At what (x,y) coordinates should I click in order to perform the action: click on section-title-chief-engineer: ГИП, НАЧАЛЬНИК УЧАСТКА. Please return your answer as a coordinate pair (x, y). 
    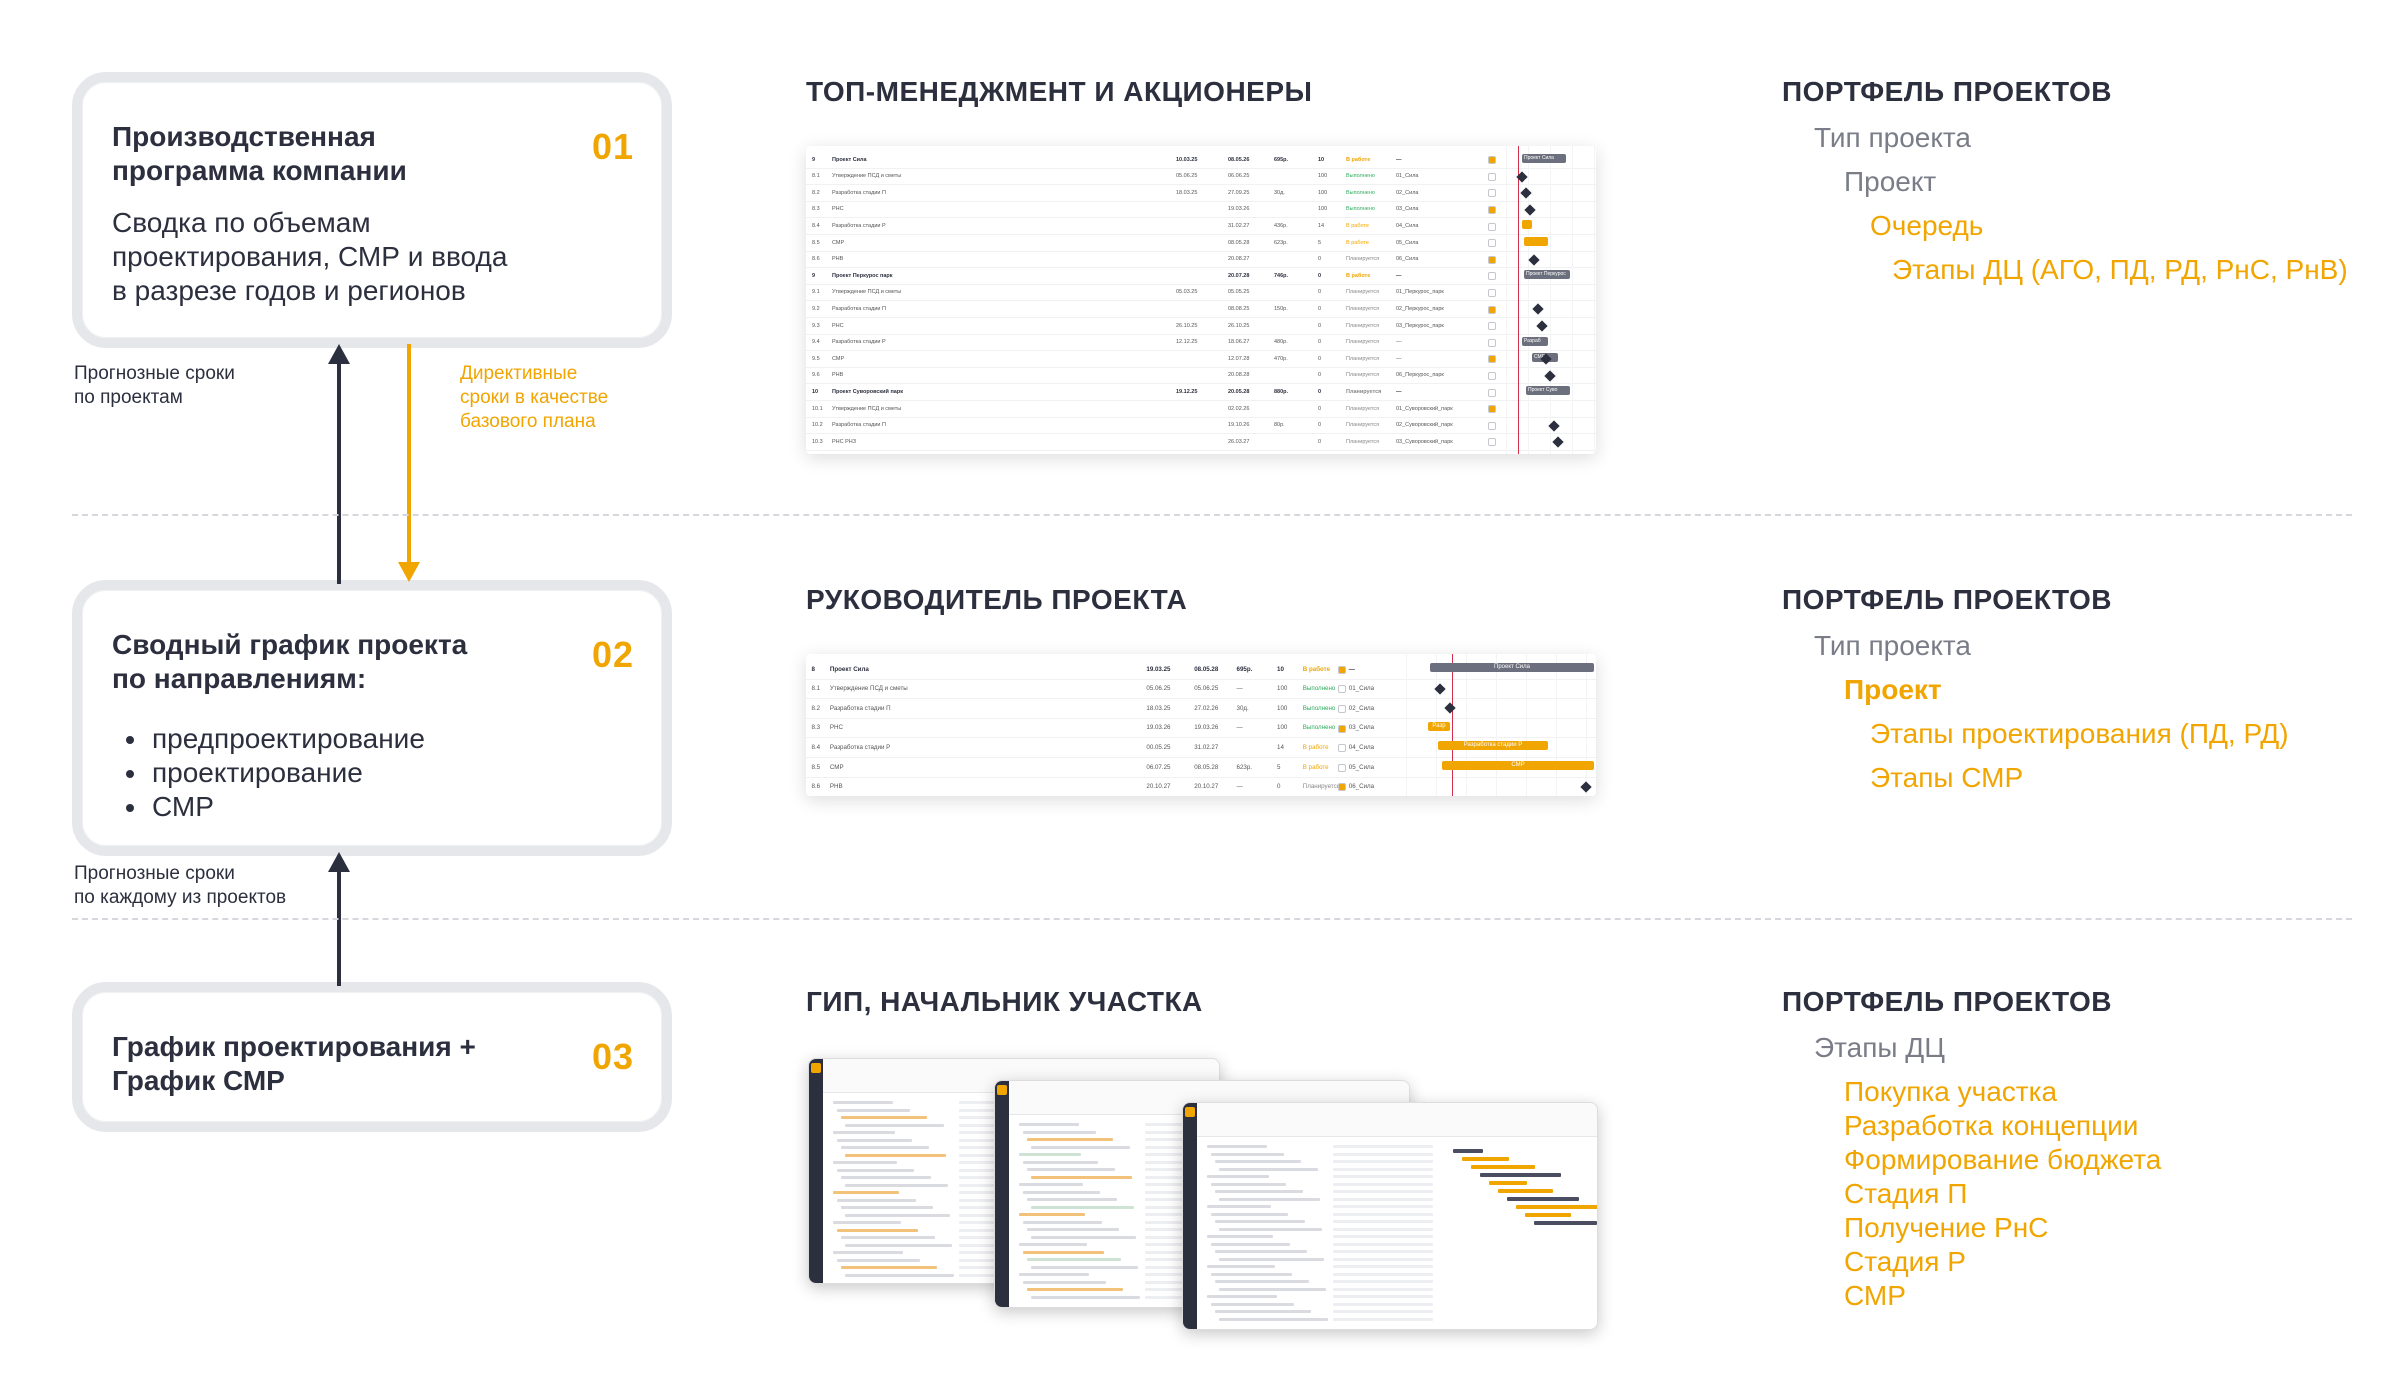
    Looking at the image, I should click on (1004, 1001).